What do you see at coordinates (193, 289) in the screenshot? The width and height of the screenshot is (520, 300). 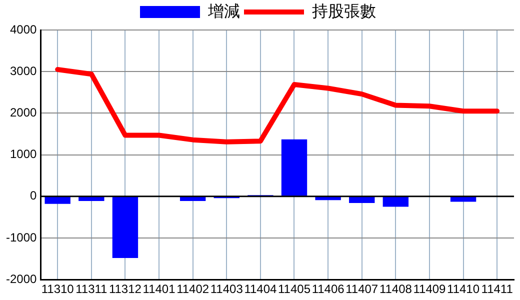 I see `x-tick-label: 11402` at bounding box center [193, 289].